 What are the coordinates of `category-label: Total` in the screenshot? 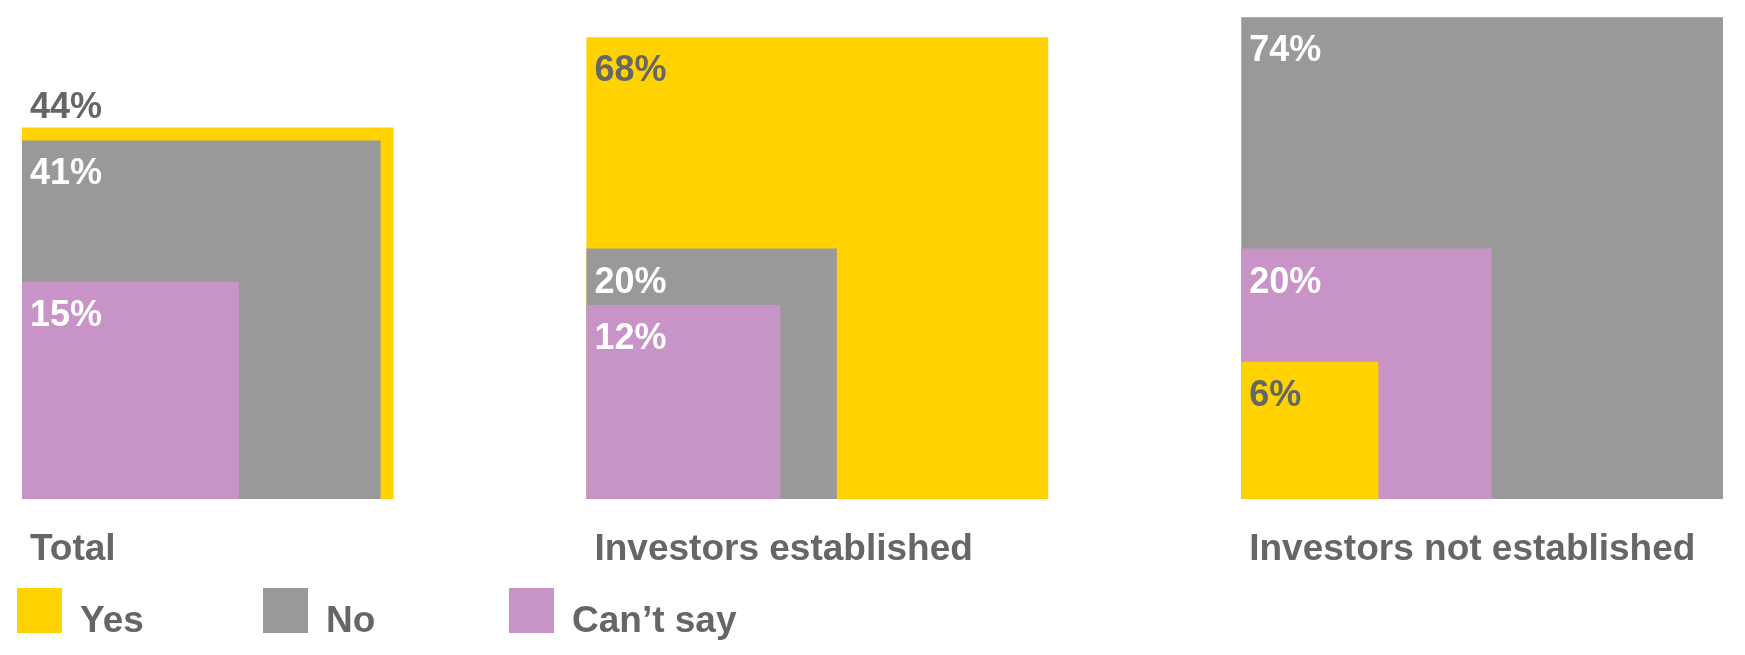 It's located at (73, 547).